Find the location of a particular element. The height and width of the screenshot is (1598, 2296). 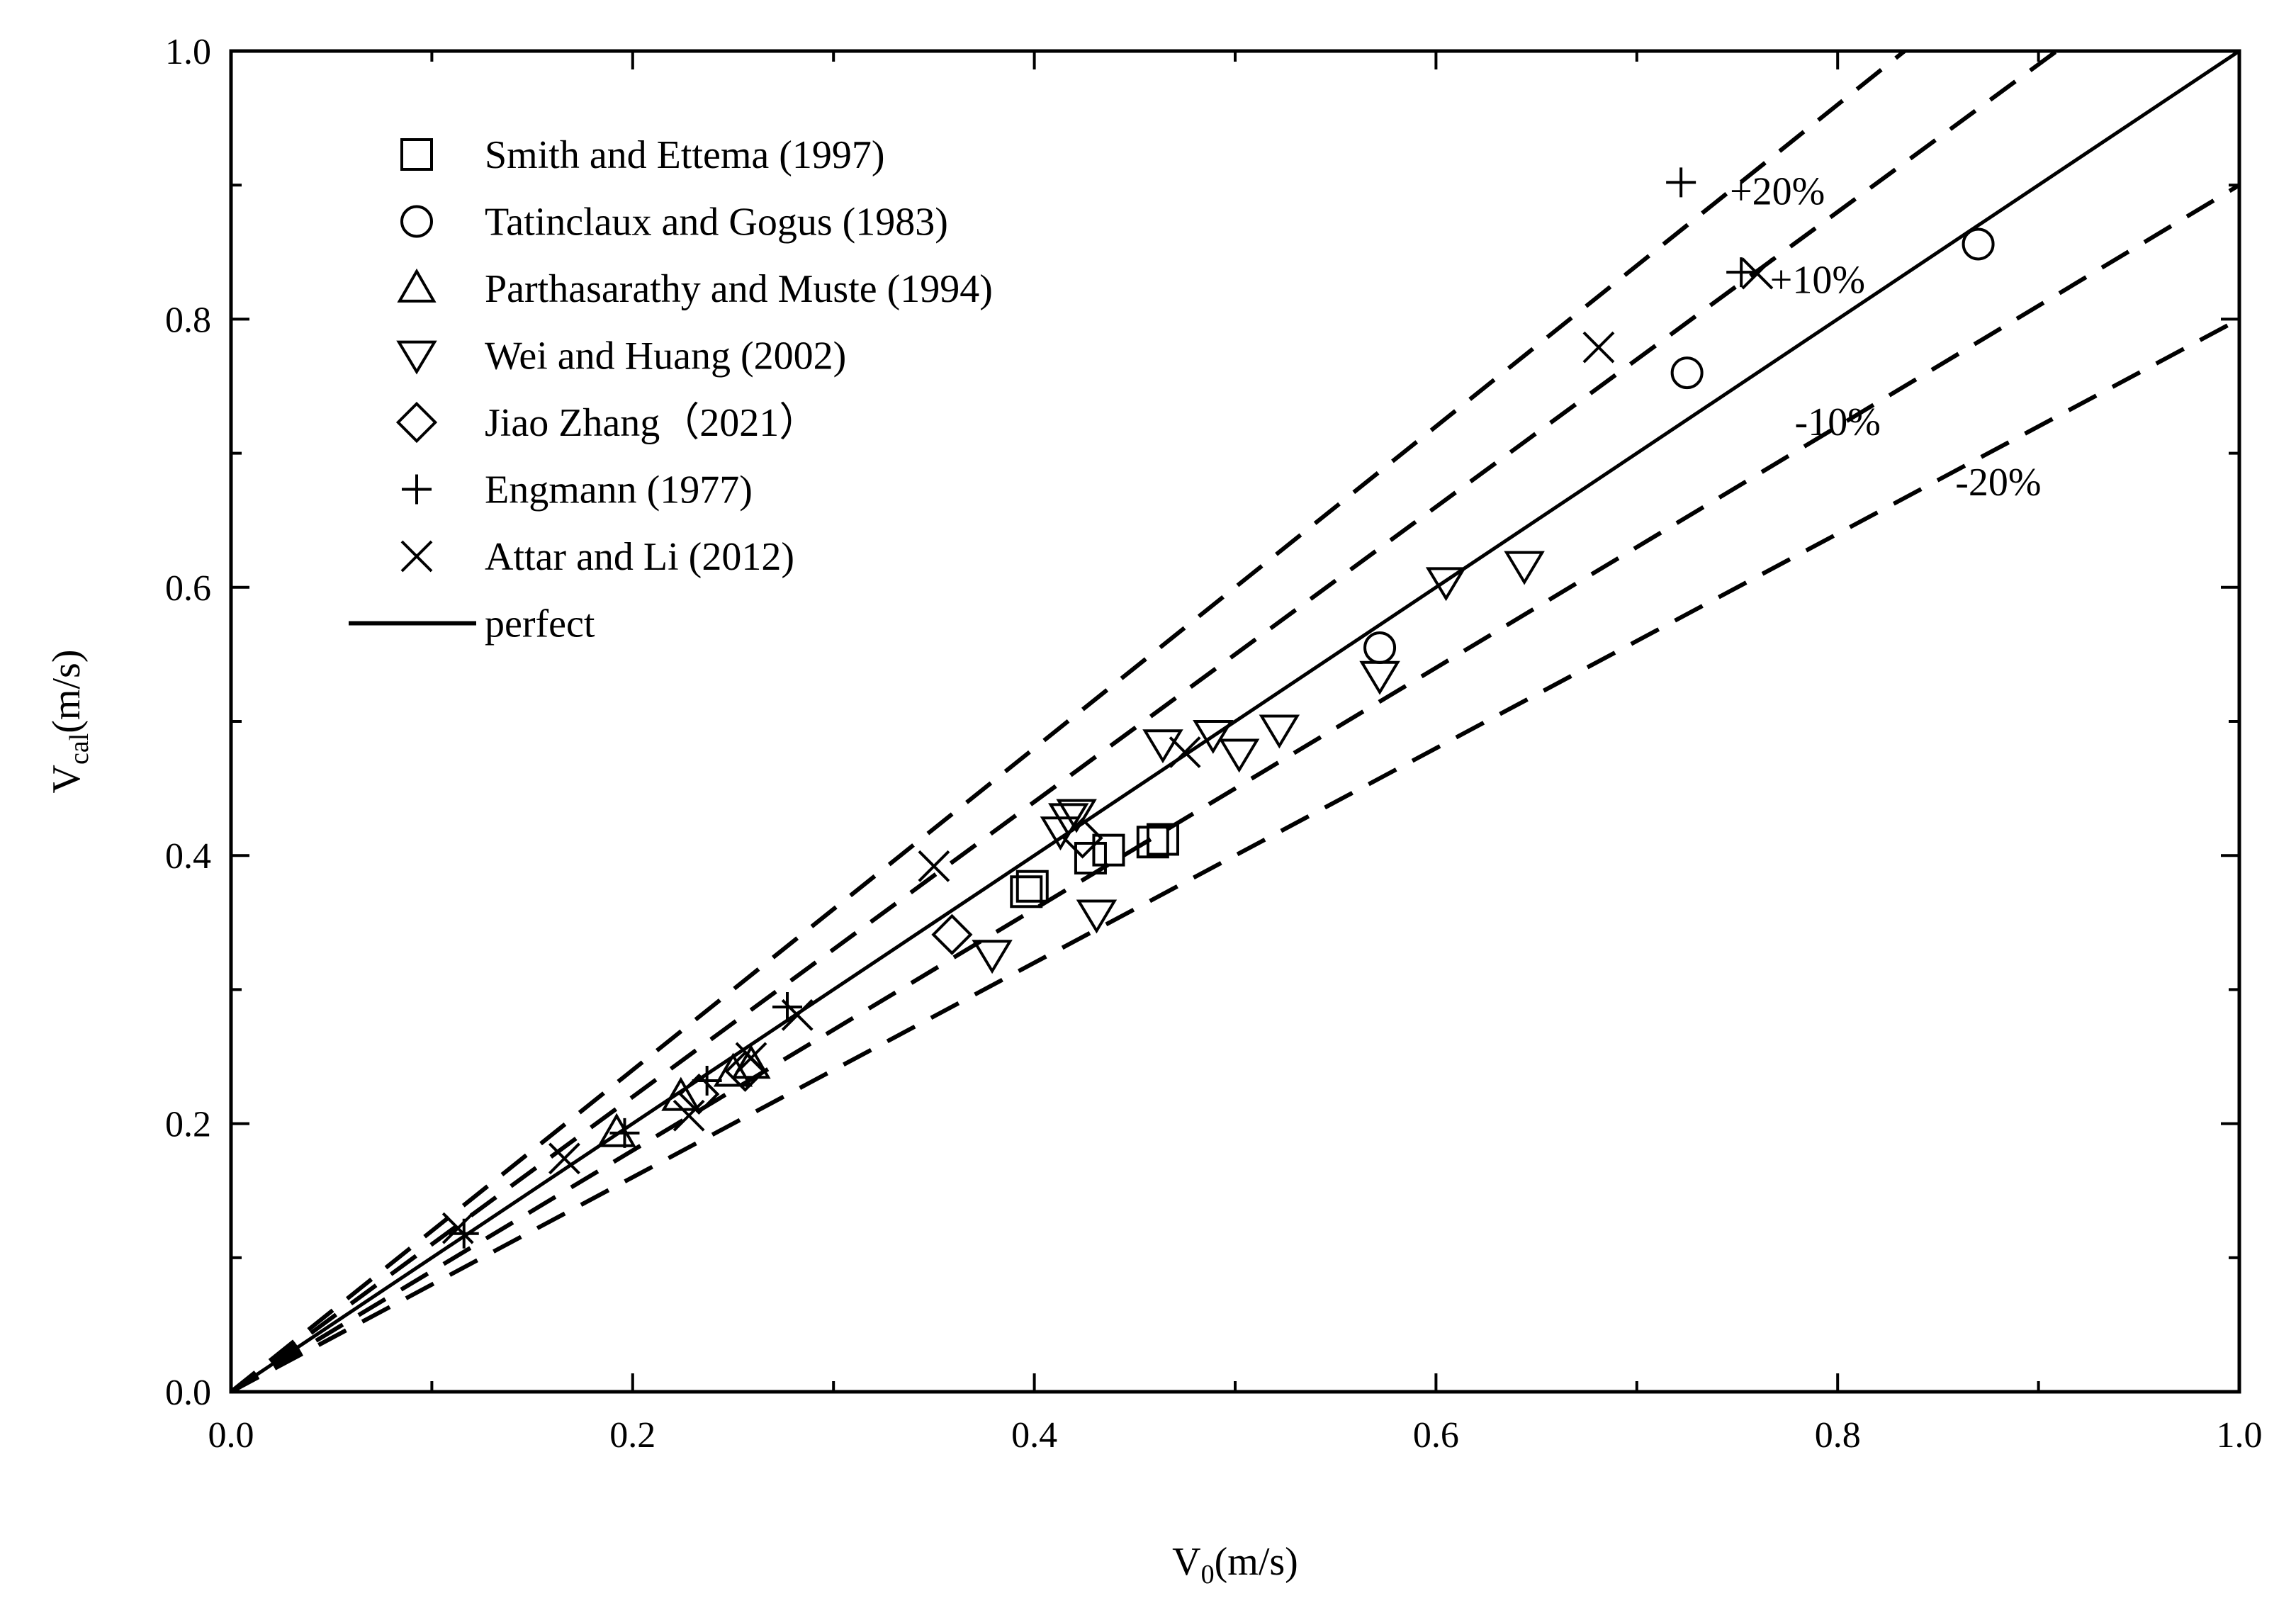

legend-label-jiao-zhang-2021: Jiao Zhang（2021） is located at coordinates (651, 423).